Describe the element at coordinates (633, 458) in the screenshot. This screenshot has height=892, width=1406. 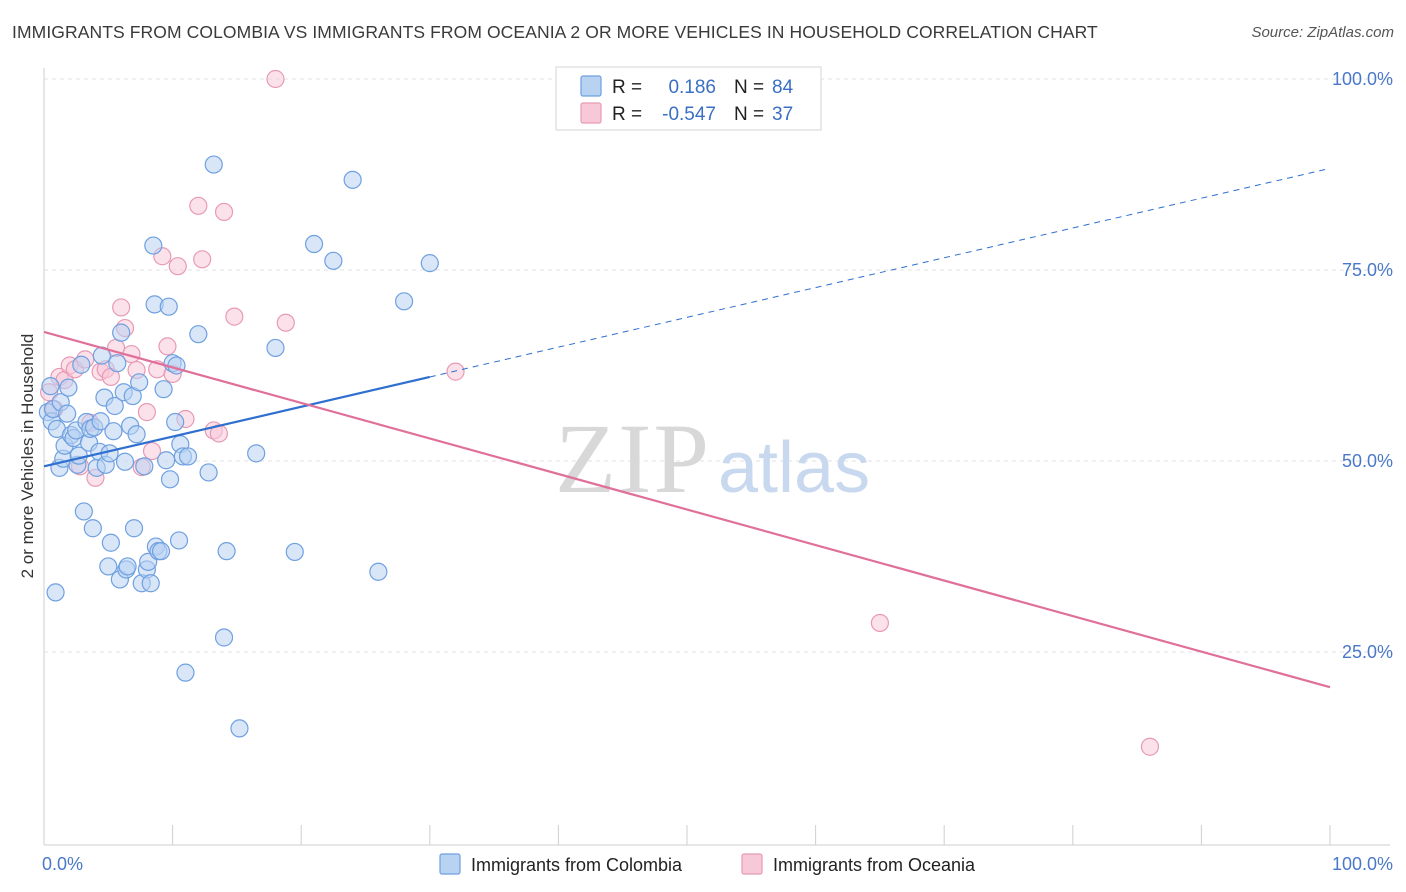
I see `watermark-zip: ZIP` at that location.